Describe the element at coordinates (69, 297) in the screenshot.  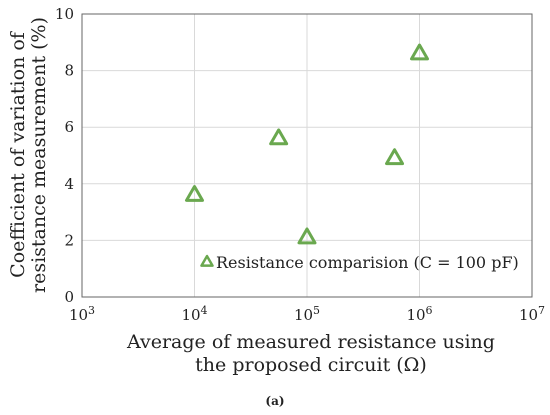
I see `y-tick-label: 0` at that location.